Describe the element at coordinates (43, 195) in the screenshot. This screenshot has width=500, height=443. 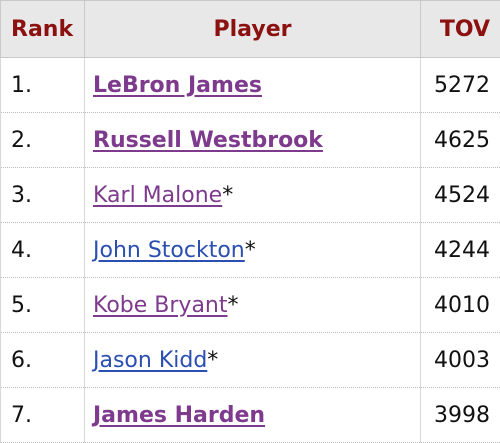
I see `rank-cell: 3.` at that location.